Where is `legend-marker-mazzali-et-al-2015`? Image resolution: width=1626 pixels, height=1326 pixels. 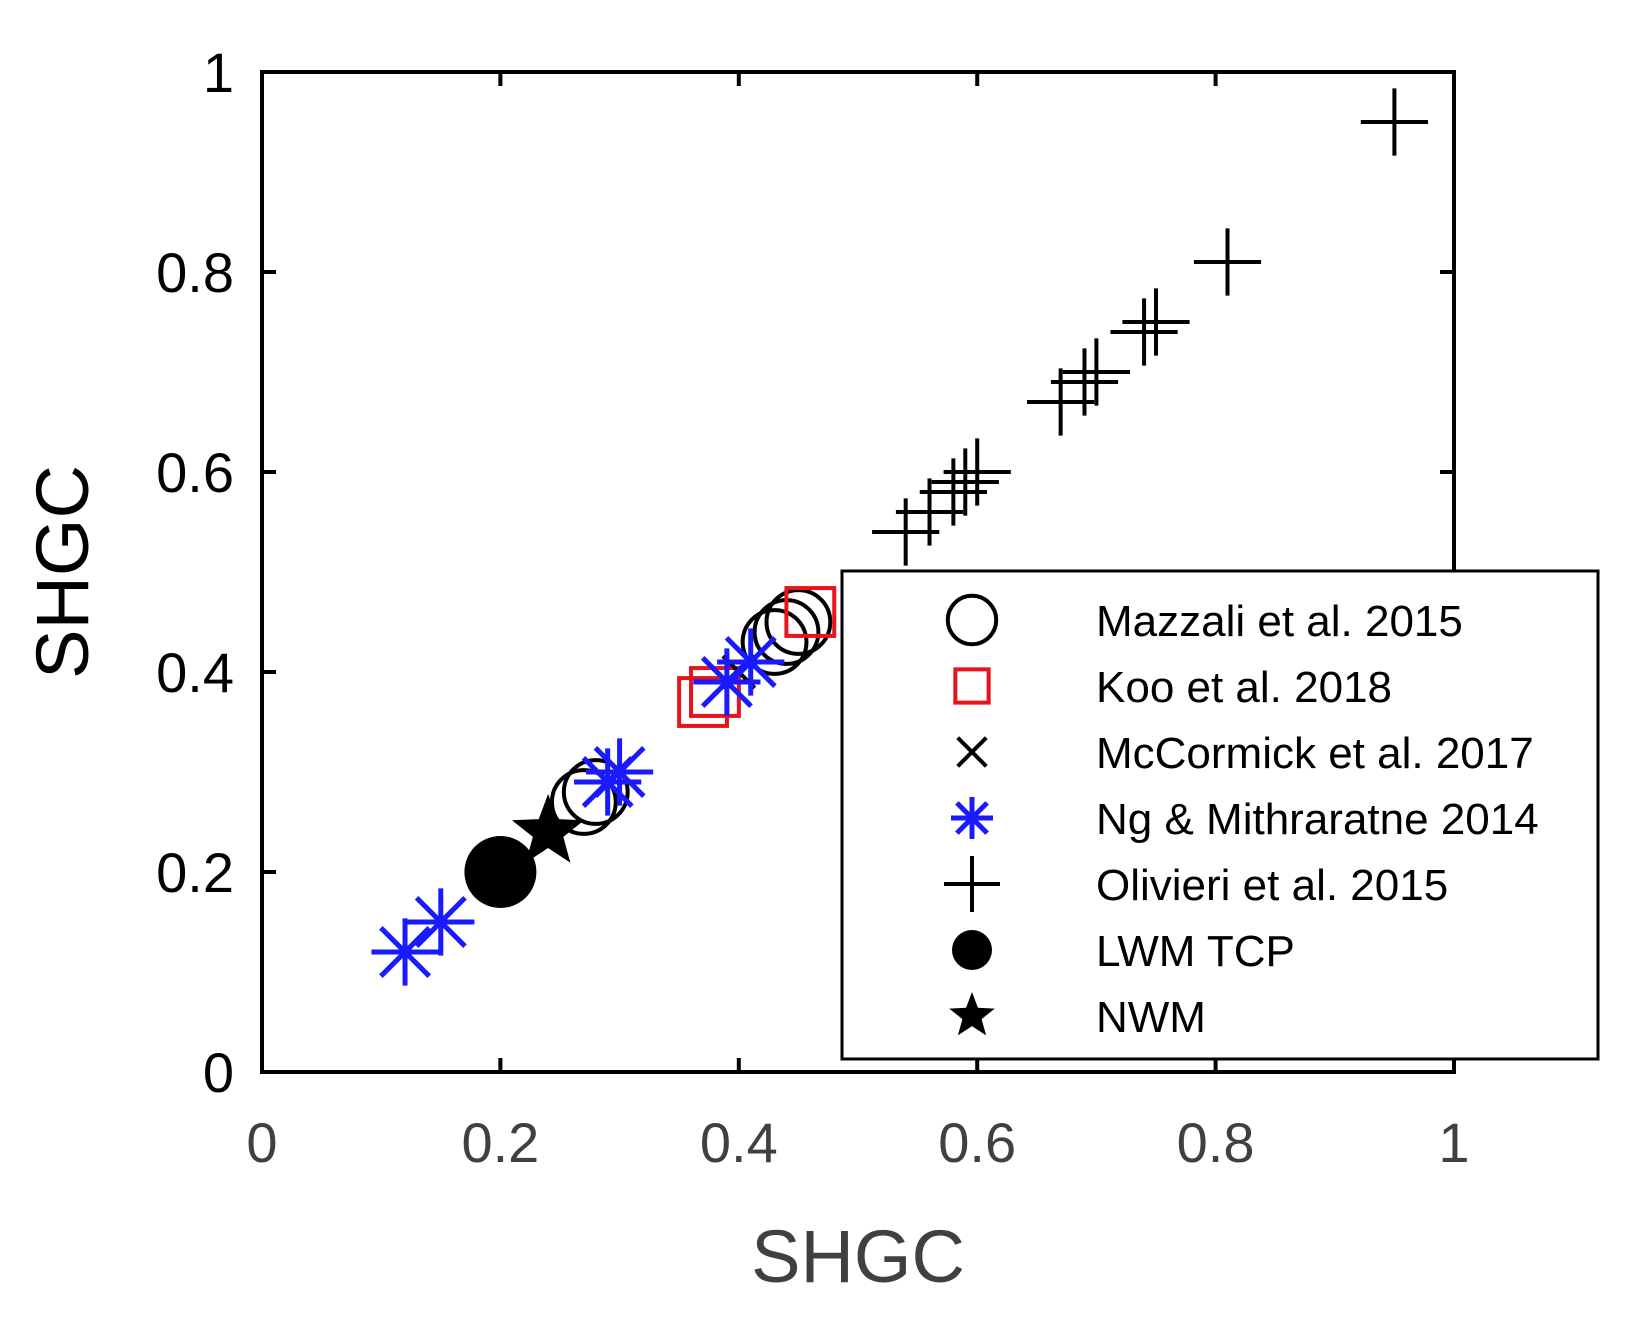
legend-marker-mazzali-et-al-2015 is located at coordinates (972, 620).